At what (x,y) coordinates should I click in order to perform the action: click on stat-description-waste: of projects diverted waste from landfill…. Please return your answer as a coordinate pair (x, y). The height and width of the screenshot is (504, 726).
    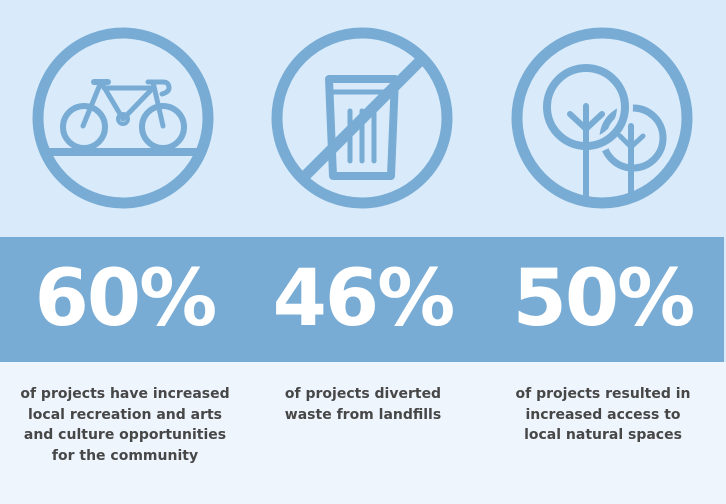
    Looking at the image, I should click on (363, 404).